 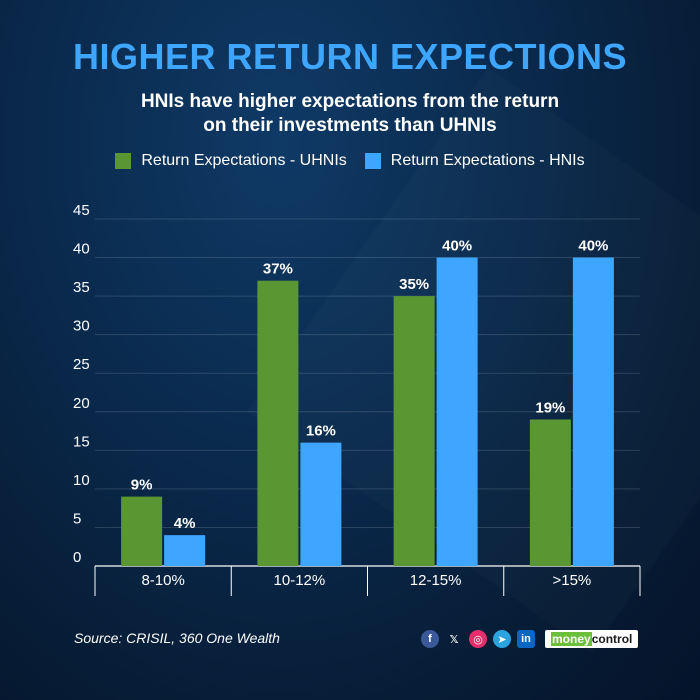 What do you see at coordinates (350, 125) in the screenshot?
I see `subtitle-line-2: on their investments than UHNIs` at bounding box center [350, 125].